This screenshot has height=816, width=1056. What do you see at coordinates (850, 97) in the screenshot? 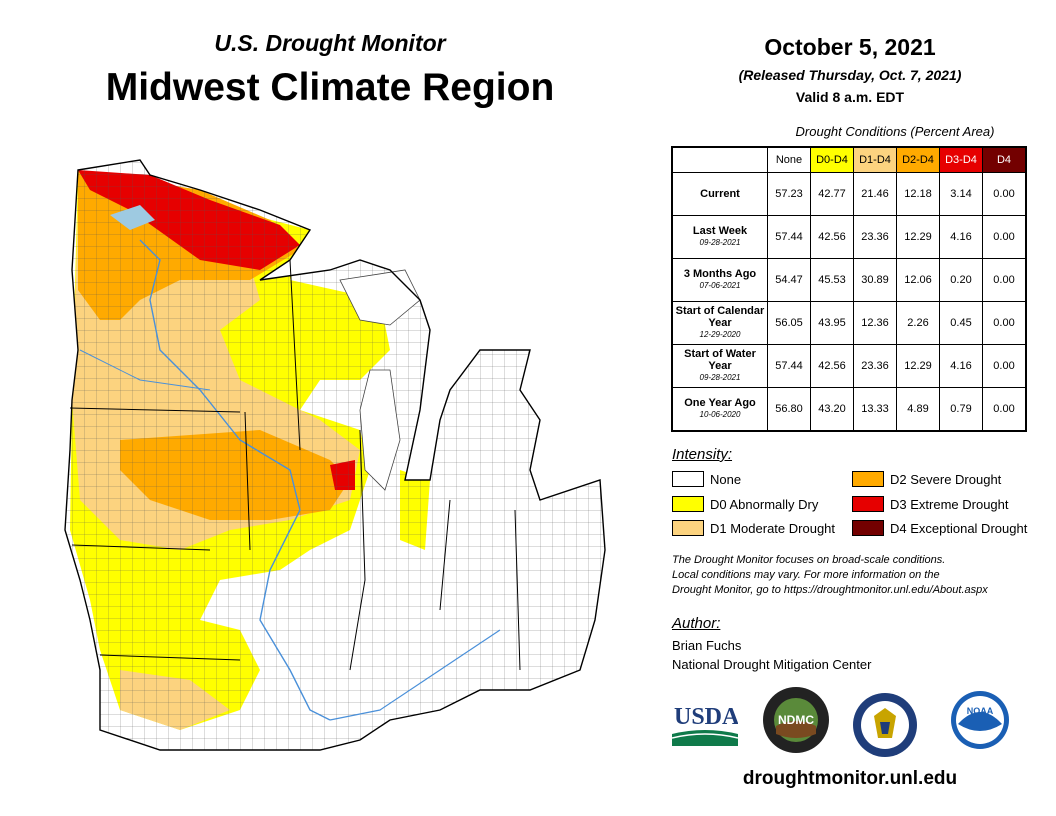
I see `valid-time: Valid 8 a.m. EDT` at bounding box center [850, 97].